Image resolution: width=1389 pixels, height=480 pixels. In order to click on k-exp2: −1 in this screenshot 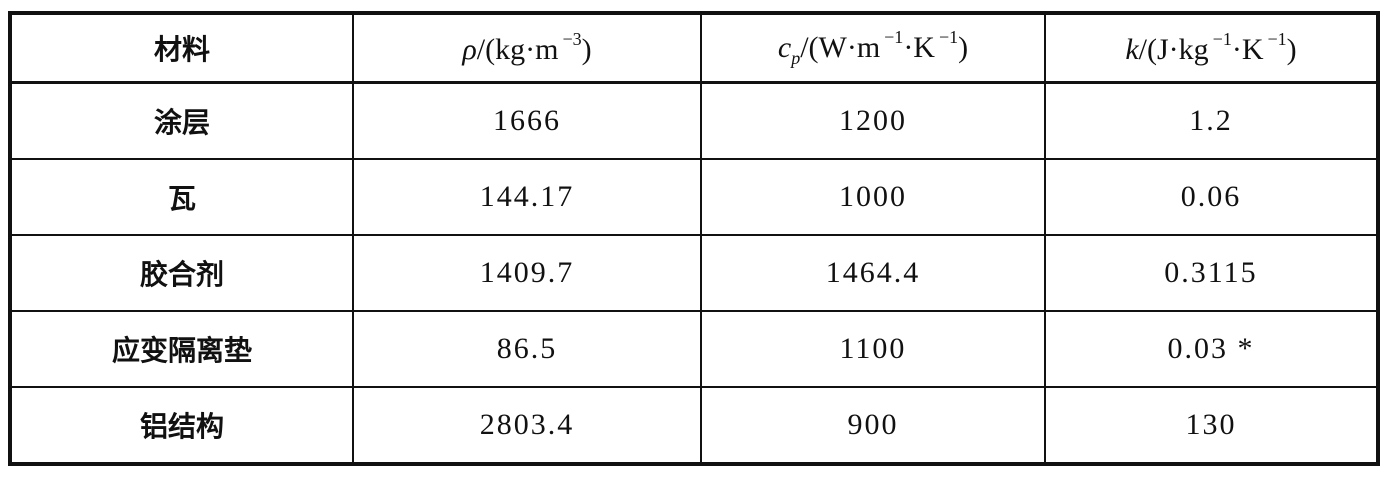, I will do `click(1277, 39)`.